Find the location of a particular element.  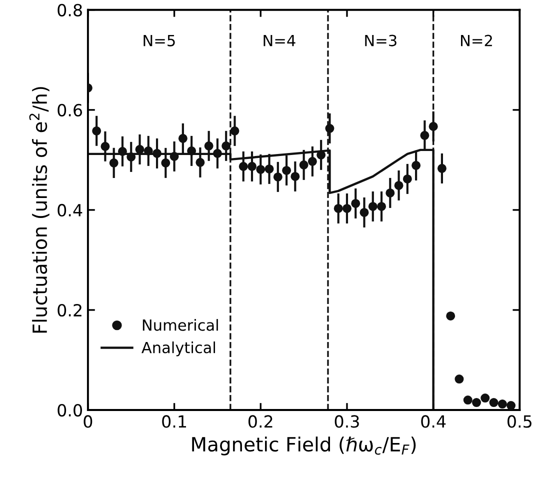

x-axis-title: Magnetic Field (ℏω$_{c}$/E$_{F}$) is located at coordinates (304, 446).